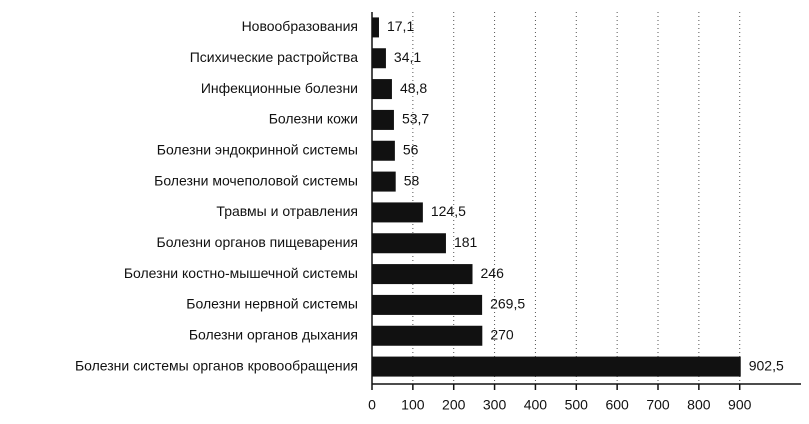 This screenshot has height=424, width=809. What do you see at coordinates (577, 405) in the screenshot?
I see `x-tick-label: 500` at bounding box center [577, 405].